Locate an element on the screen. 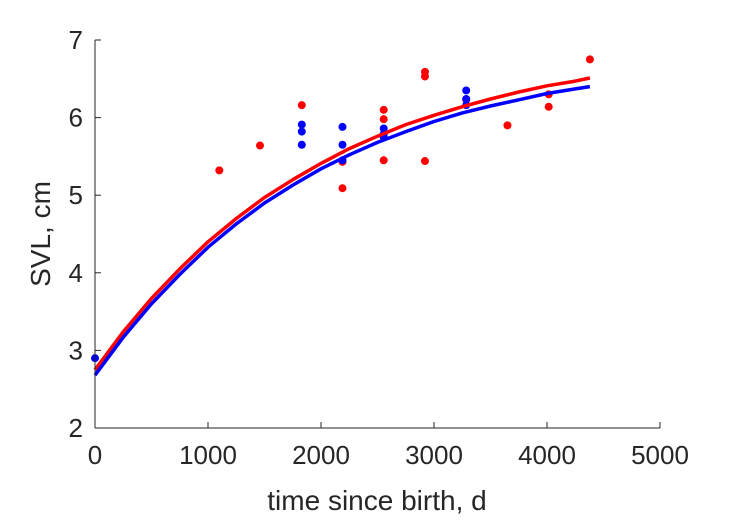  x-tick-label: 1000 is located at coordinates (208, 455).